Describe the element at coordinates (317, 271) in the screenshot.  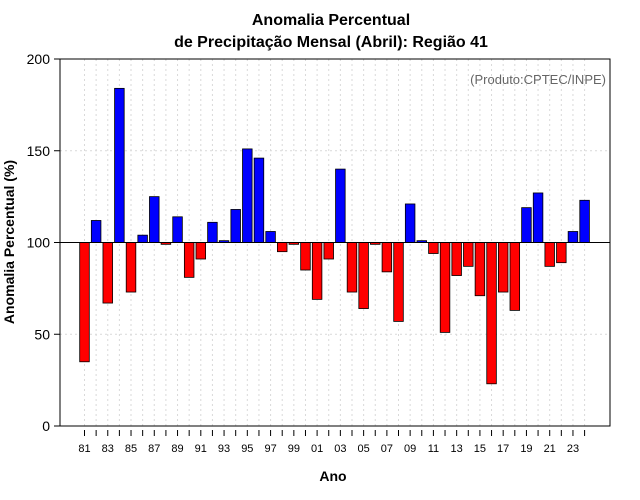
I see `bar-2001` at that location.